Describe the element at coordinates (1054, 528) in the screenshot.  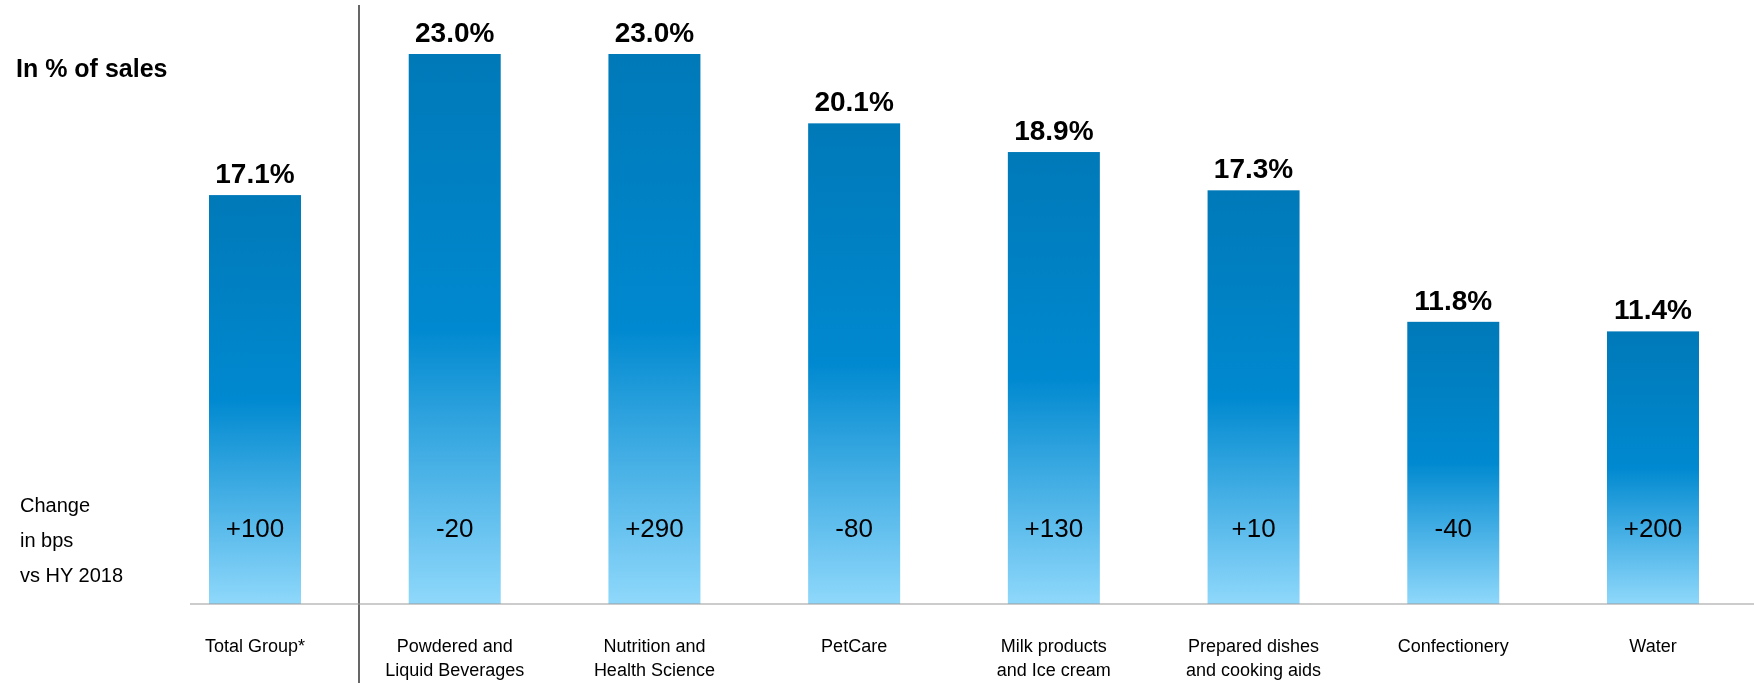
I see `annotation: +130` at that location.